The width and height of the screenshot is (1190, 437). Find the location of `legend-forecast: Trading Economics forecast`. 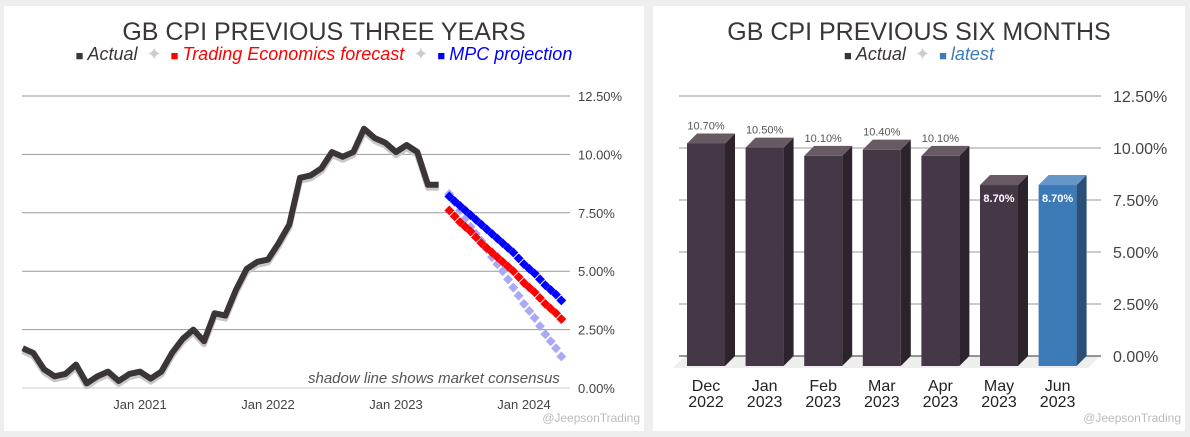

legend-forecast: Trading Economics forecast is located at coordinates (293, 54).